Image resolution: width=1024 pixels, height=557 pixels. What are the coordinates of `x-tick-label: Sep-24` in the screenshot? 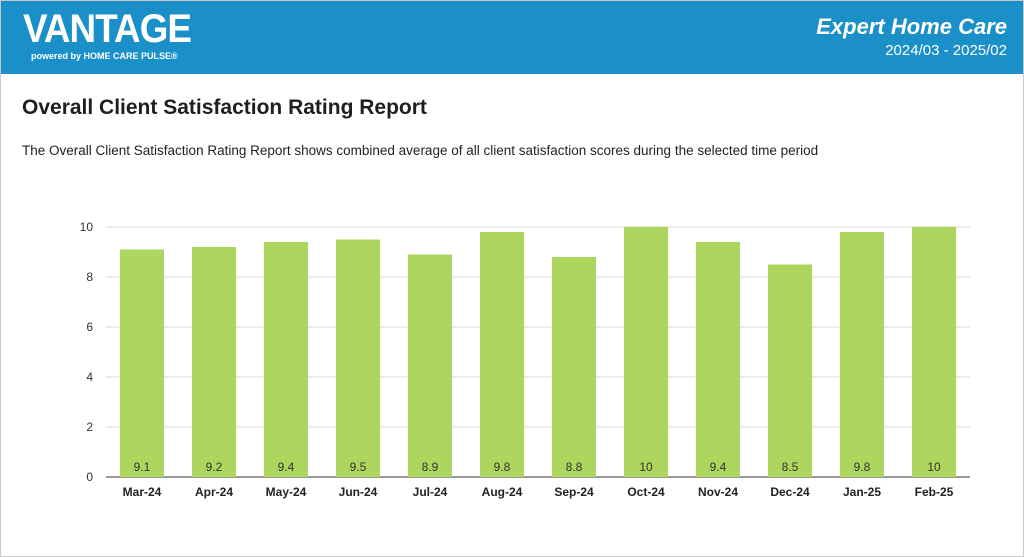 It's located at (574, 492).